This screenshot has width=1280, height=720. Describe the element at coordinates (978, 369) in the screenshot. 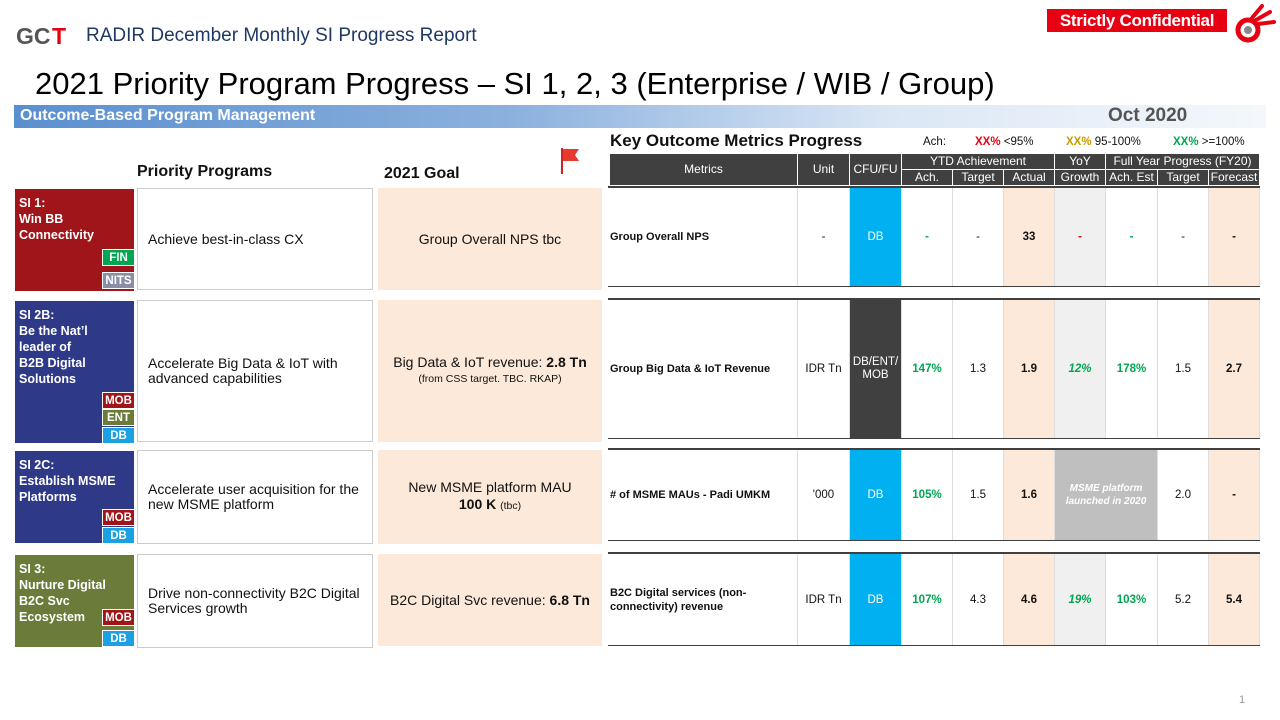

I see `ytd-target-cell: 1.3` at that location.